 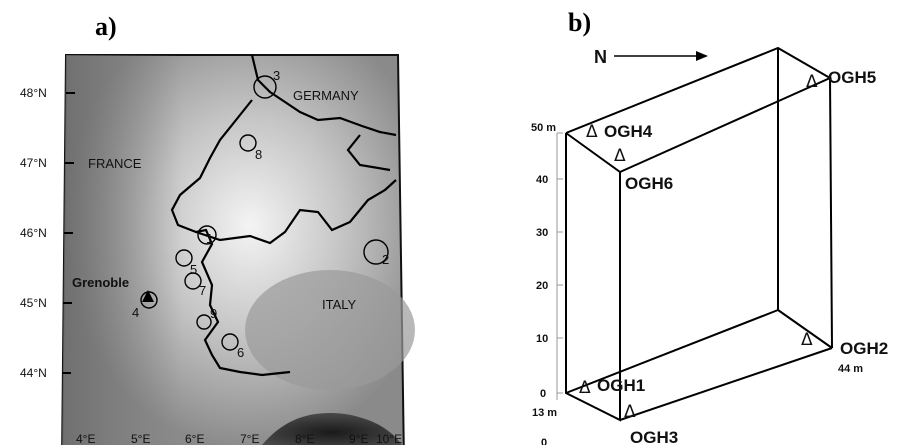 I want to click on lon-label-5: 5°E, so click(x=140, y=438).